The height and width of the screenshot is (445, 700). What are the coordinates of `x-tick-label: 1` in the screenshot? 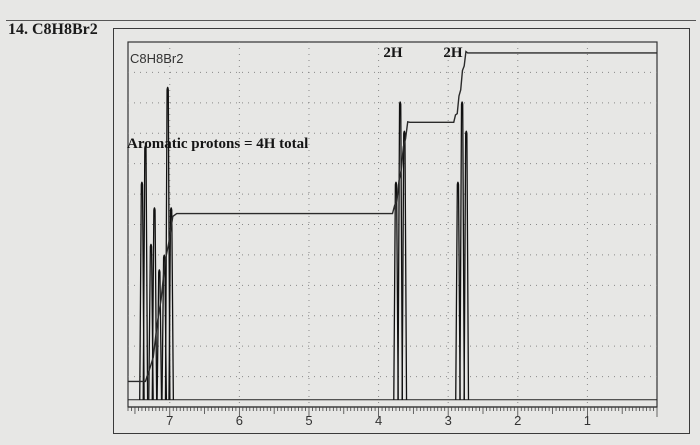 It's located at (587, 420).